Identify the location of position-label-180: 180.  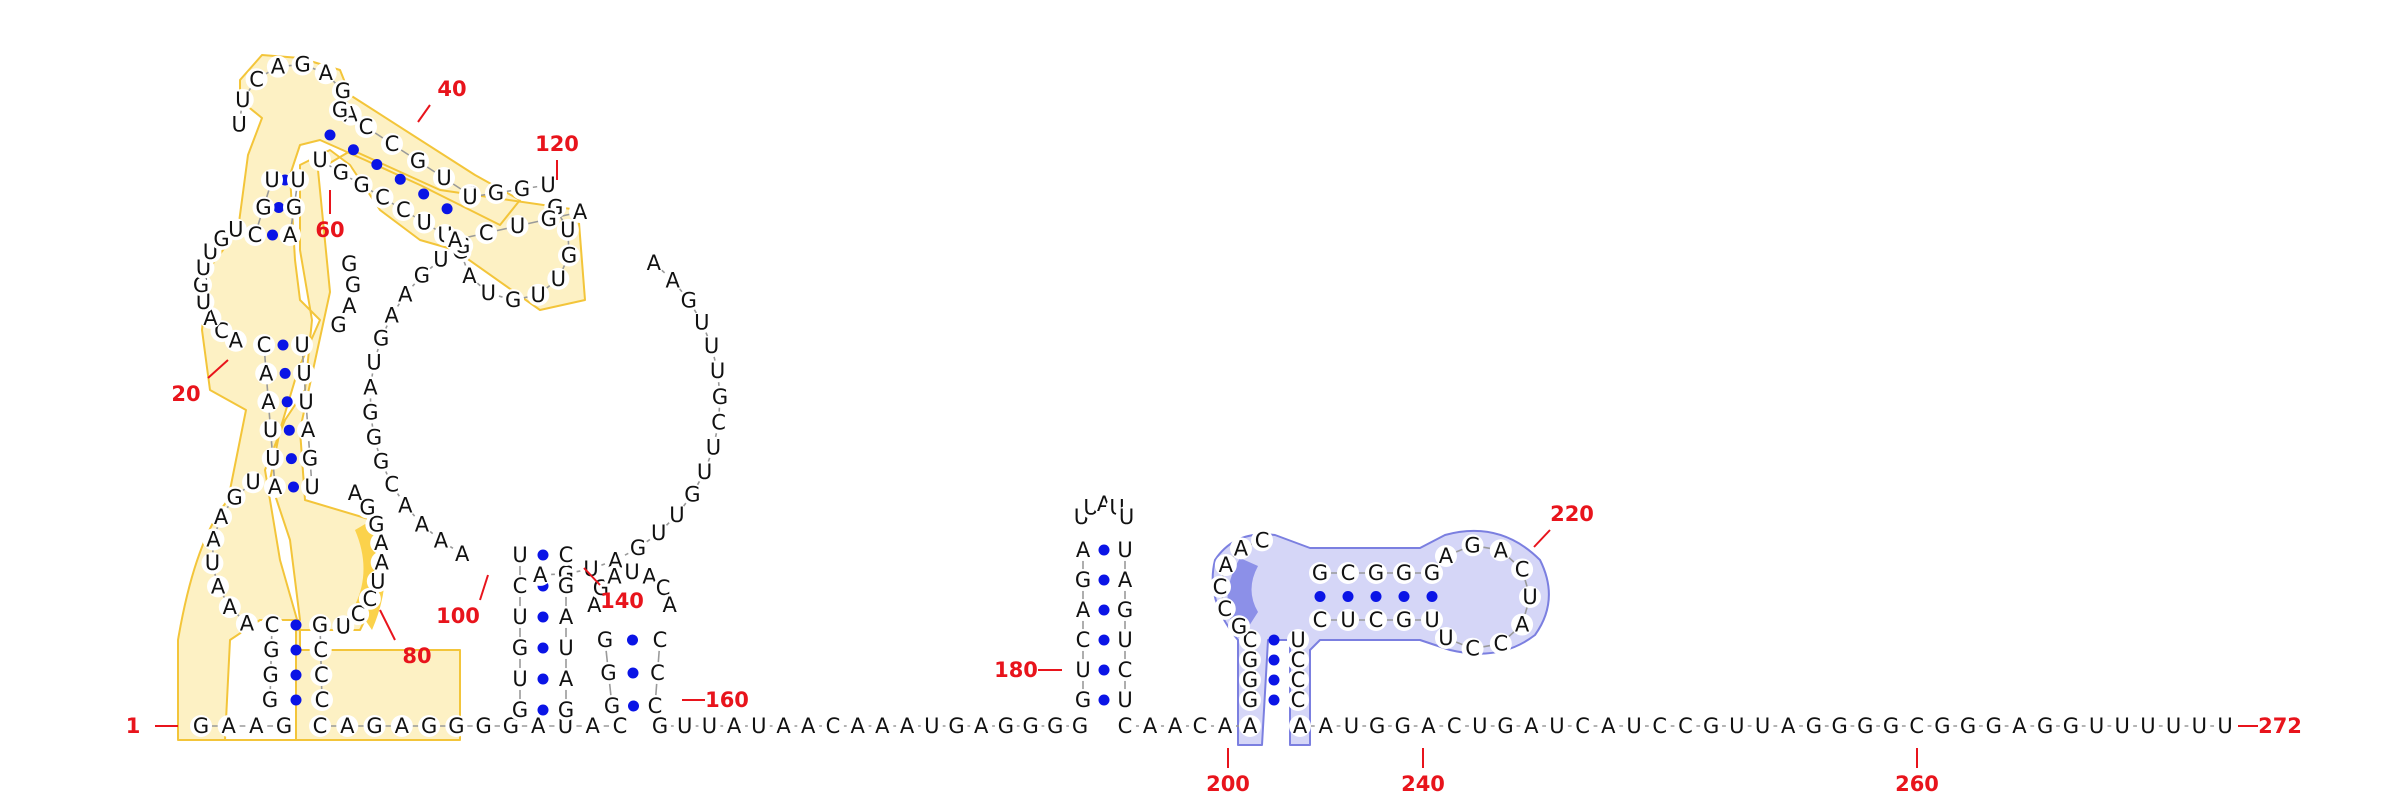
(1016, 670).